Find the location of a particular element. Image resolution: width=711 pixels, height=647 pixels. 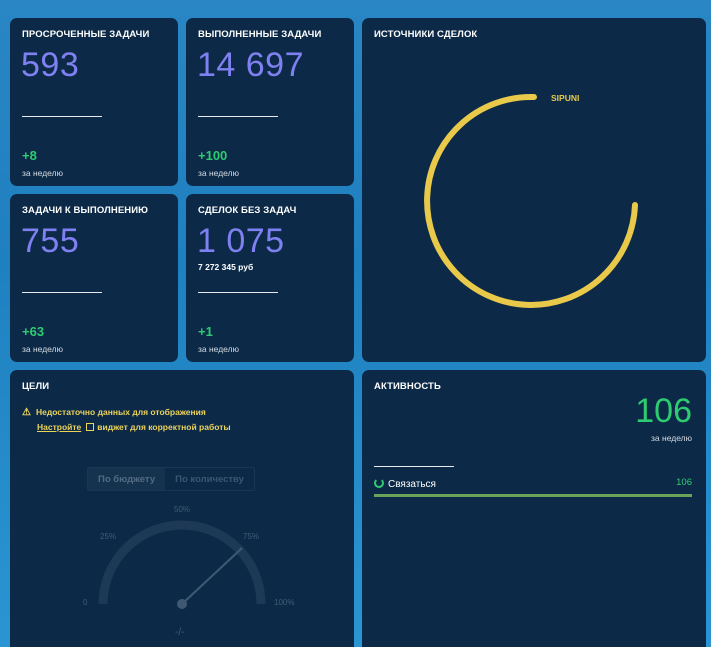

card-title: АКТИВНОСТЬ is located at coordinates (407, 386).